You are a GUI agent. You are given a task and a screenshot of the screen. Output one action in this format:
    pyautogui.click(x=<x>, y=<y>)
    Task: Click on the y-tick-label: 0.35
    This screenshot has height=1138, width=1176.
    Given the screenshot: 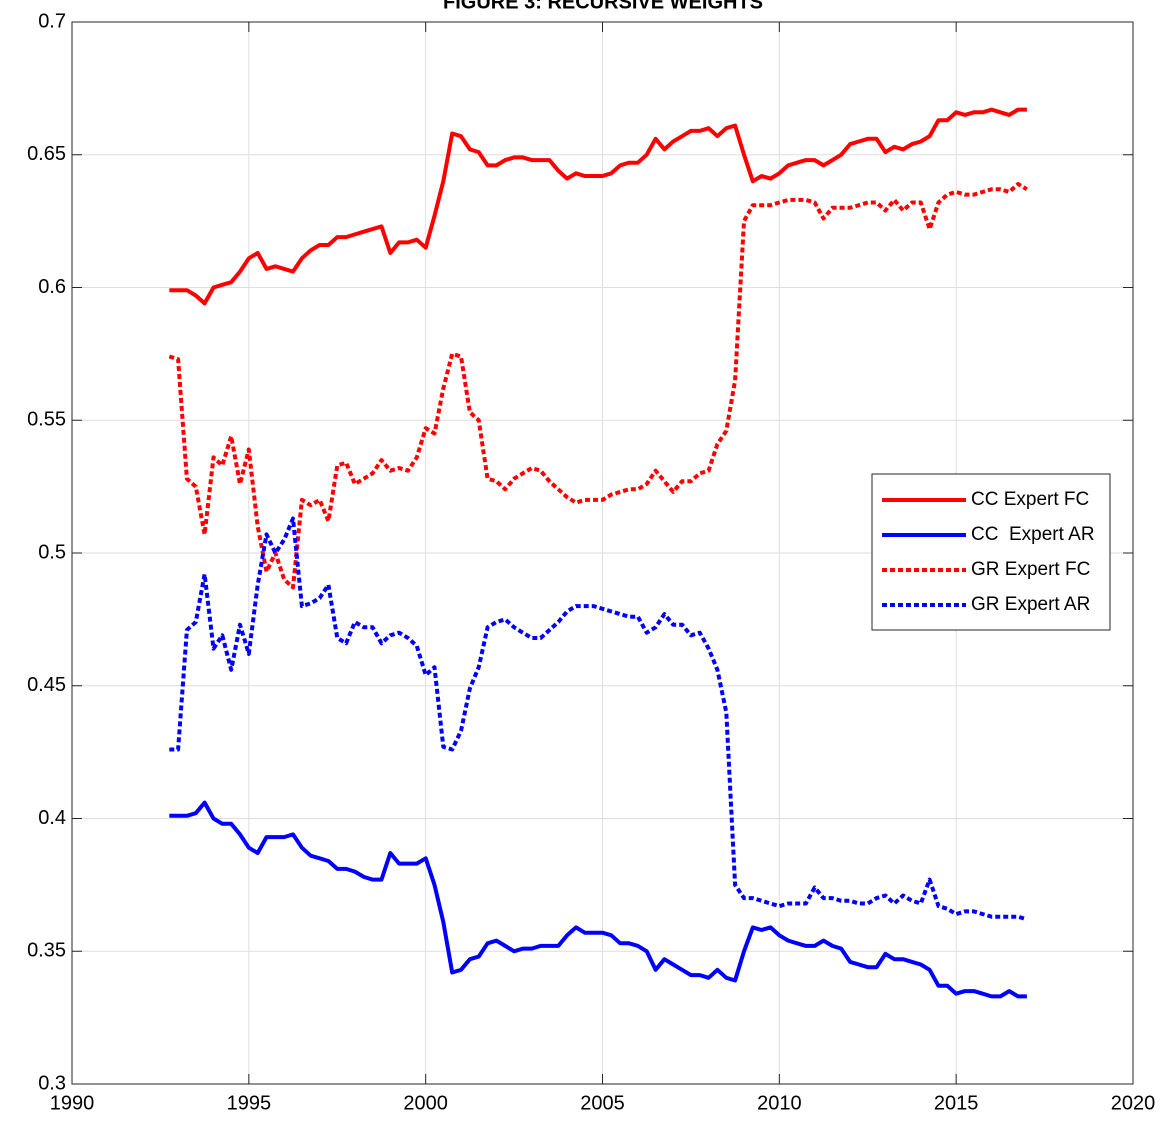 What is the action you would take?
    pyautogui.click(x=46, y=951)
    